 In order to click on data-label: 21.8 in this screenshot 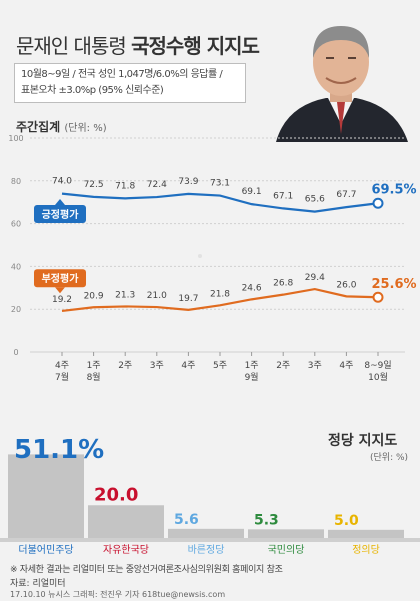, I will do `click(220, 294)`.